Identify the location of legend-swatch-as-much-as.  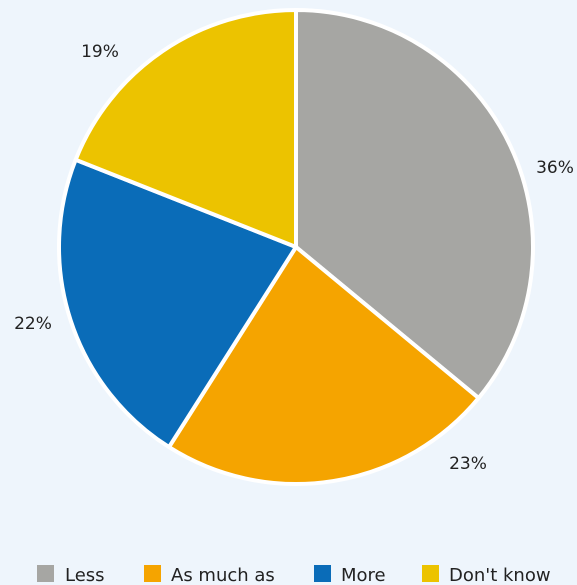
(152, 573).